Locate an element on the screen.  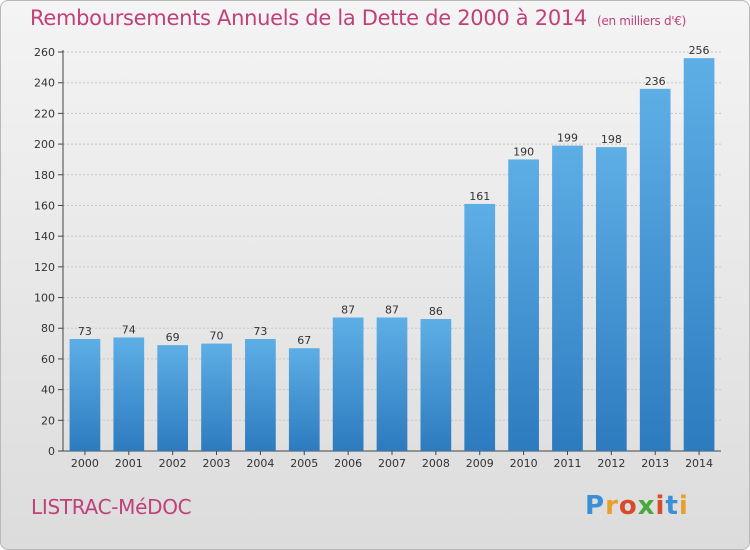
value-label: 236 is located at coordinates (655, 81).